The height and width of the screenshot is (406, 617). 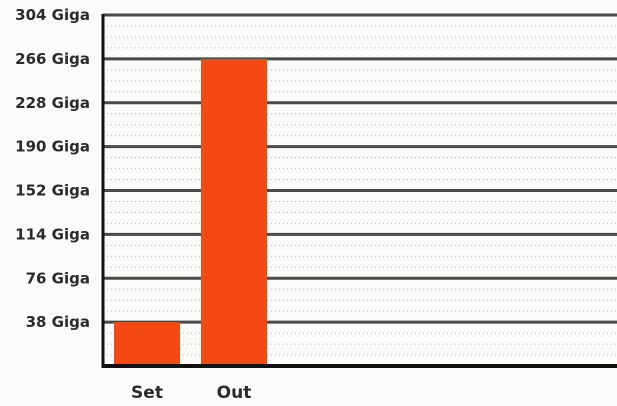 I want to click on y-tick-label: 304 Giga, so click(x=52, y=15).